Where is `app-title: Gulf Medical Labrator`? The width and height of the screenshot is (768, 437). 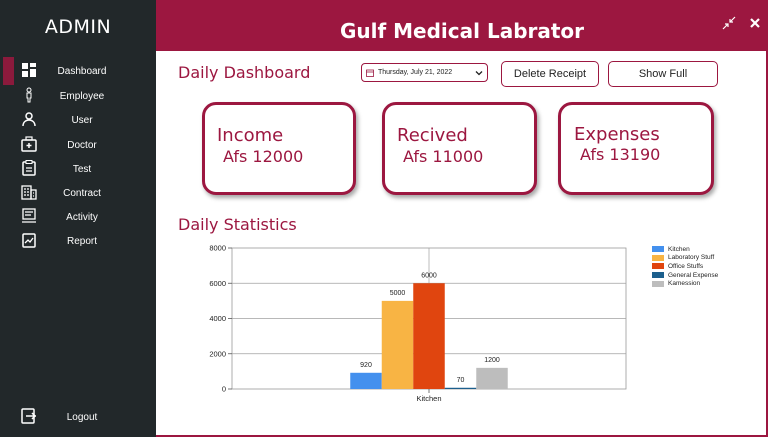
app-title: Gulf Medical Labrator is located at coordinates (462, 31).